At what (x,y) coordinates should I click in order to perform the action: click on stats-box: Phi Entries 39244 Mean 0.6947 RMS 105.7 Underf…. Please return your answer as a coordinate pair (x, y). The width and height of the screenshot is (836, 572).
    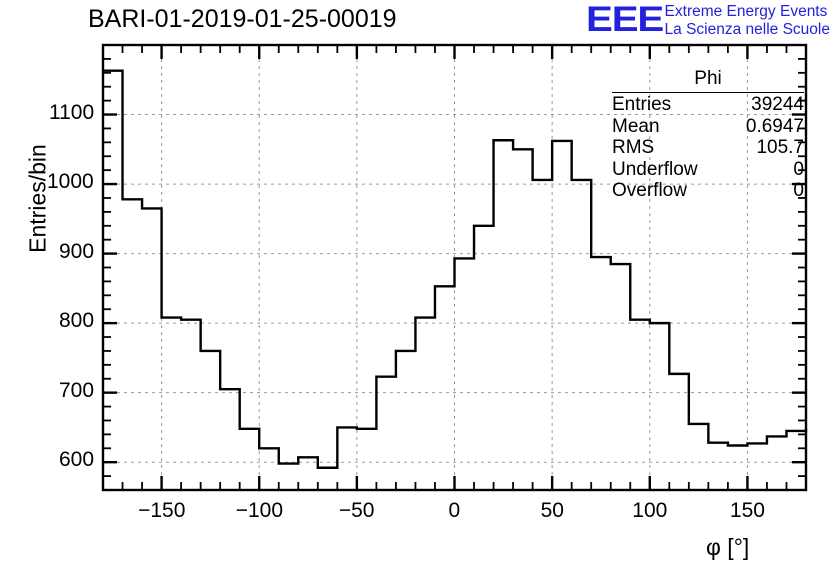
    Looking at the image, I should click on (708, 135).